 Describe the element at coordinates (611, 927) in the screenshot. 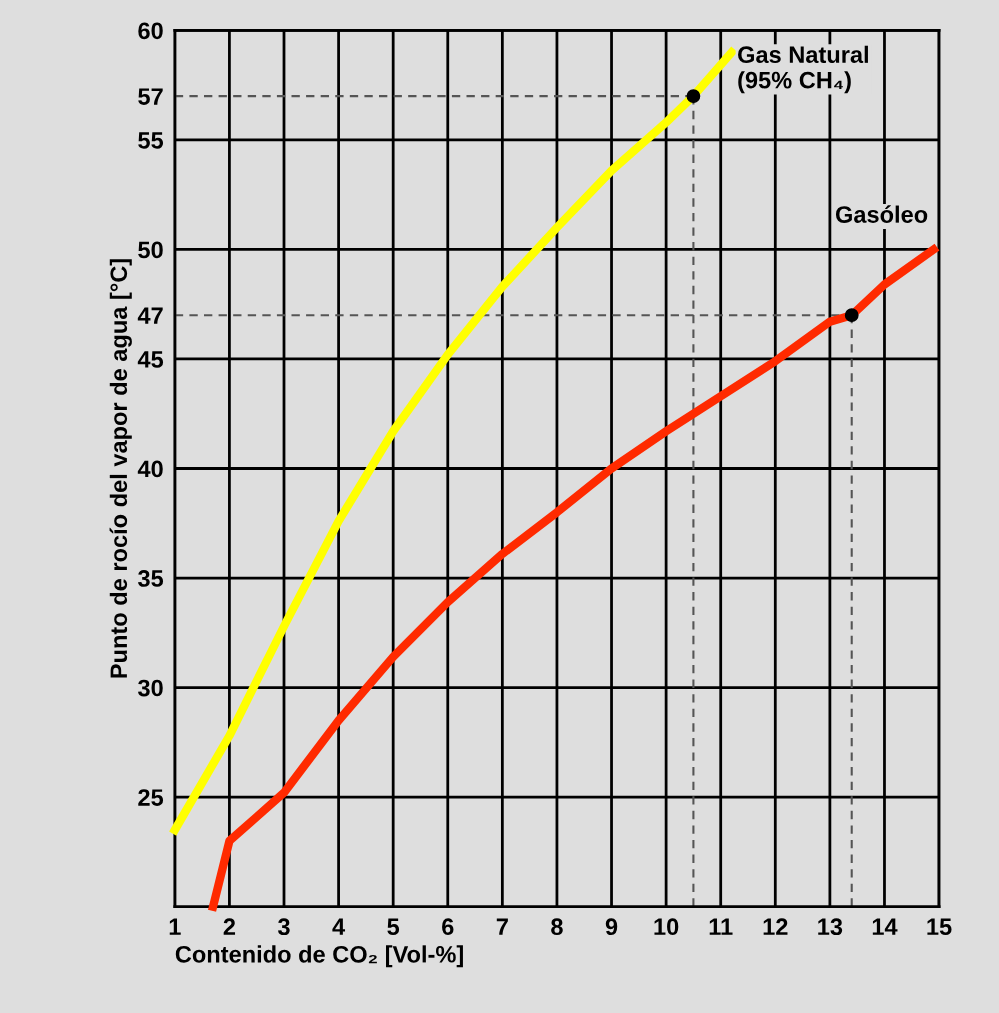

I see `x-tick-label: 9` at that location.